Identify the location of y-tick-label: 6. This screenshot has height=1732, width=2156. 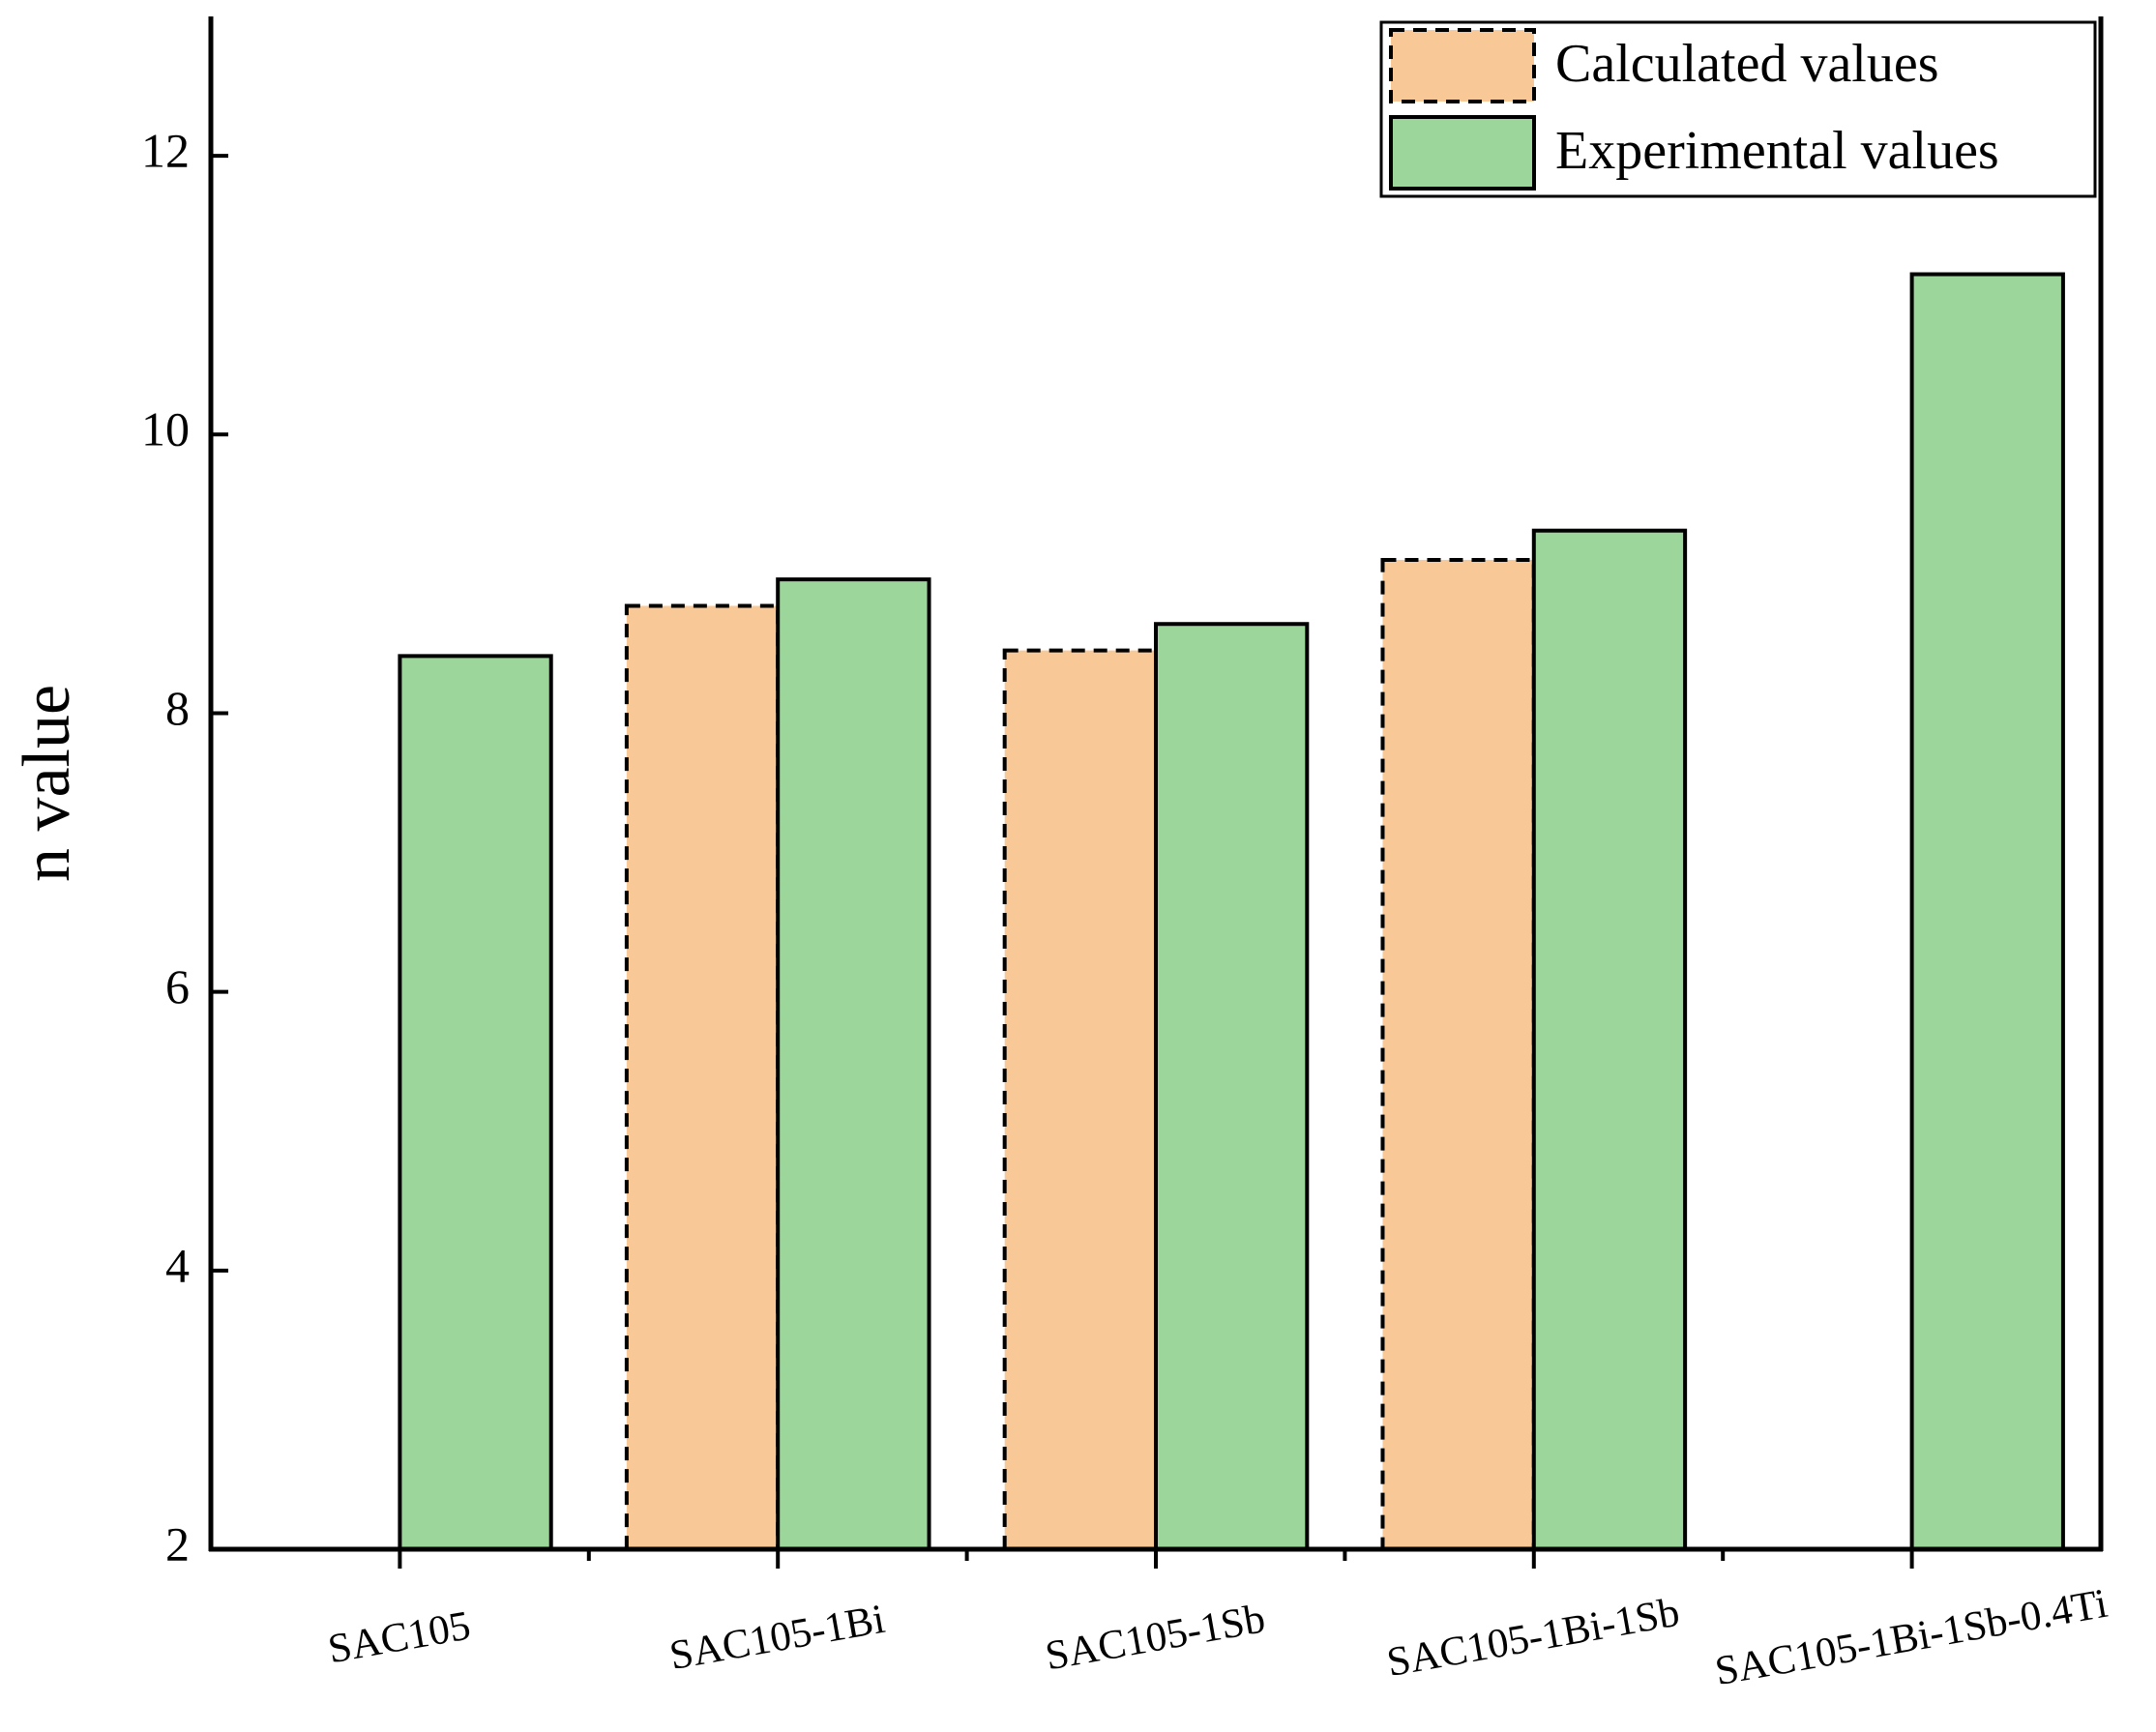
(177, 986).